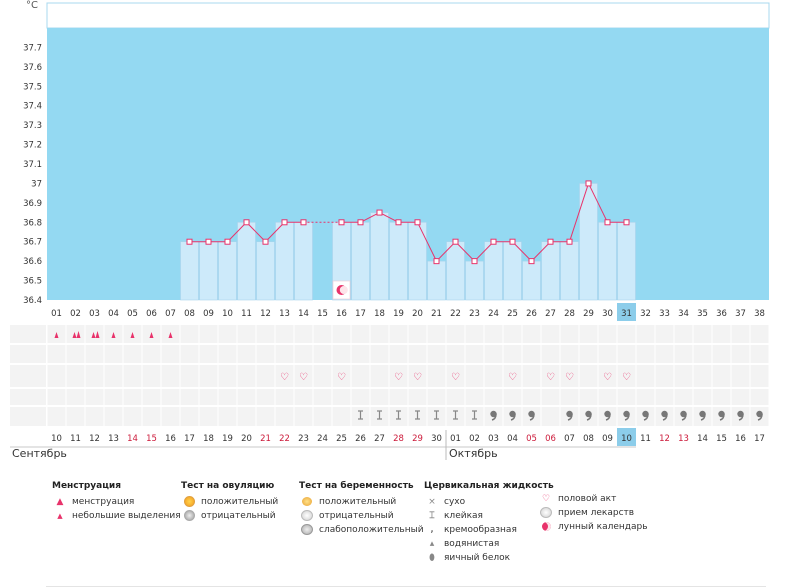 The height and width of the screenshot is (587, 807). What do you see at coordinates (370, 217) in the screenshot?
I see `temperature-line-segment` at bounding box center [370, 217].